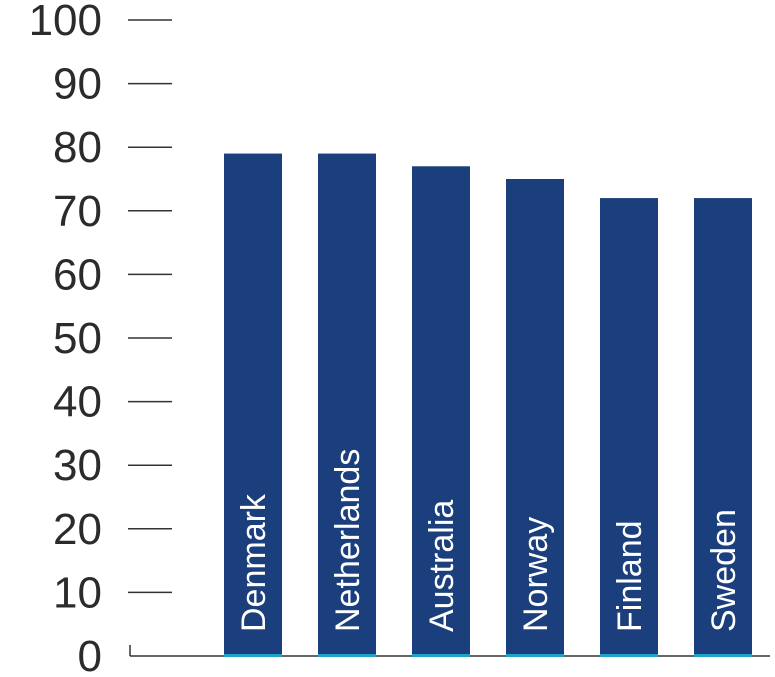 The height and width of the screenshot is (677, 775). Describe the element at coordinates (77, 274) in the screenshot. I see `y-tick-label: 60` at that location.